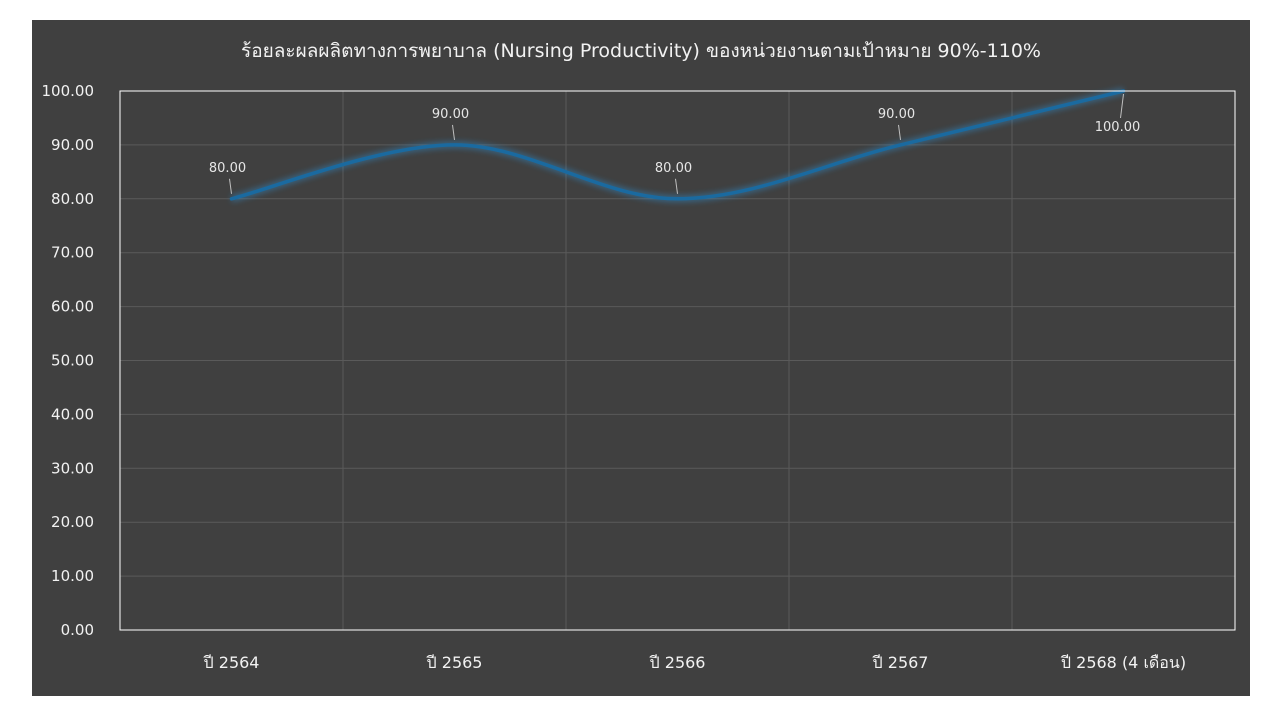 This screenshot has width=1280, height=720. Describe the element at coordinates (77, 630) in the screenshot. I see `y-tick-label: 0.00` at that location.